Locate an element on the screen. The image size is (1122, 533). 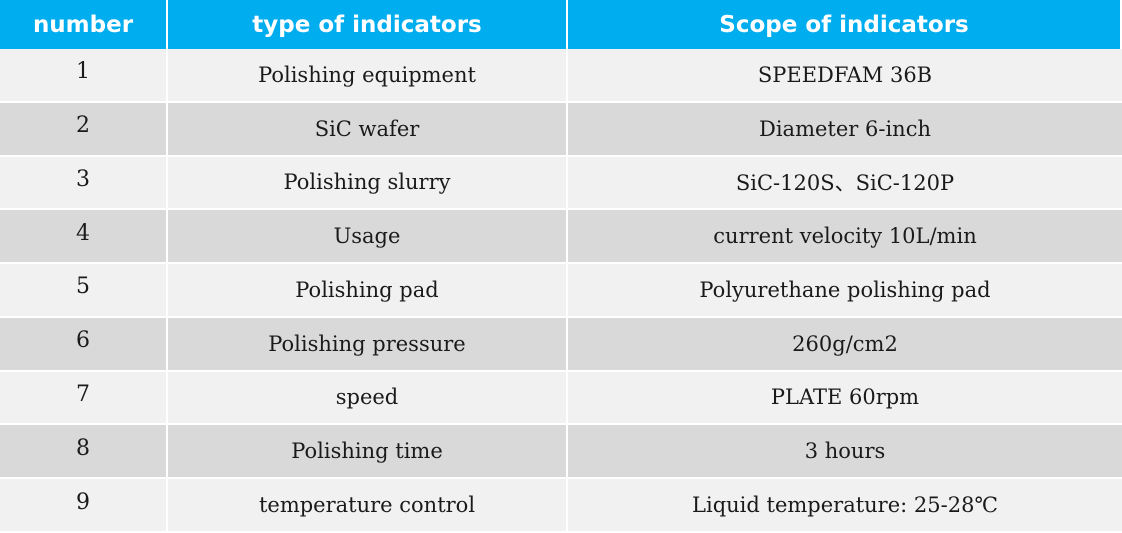
row-number: 4 is located at coordinates (84, 237).